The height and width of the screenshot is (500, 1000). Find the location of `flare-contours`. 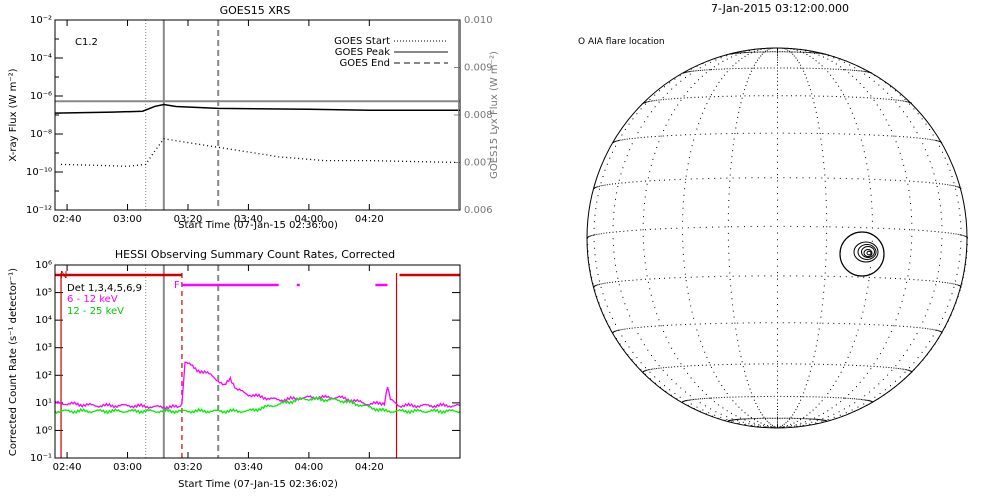

flare-contours is located at coordinates (862, 254).